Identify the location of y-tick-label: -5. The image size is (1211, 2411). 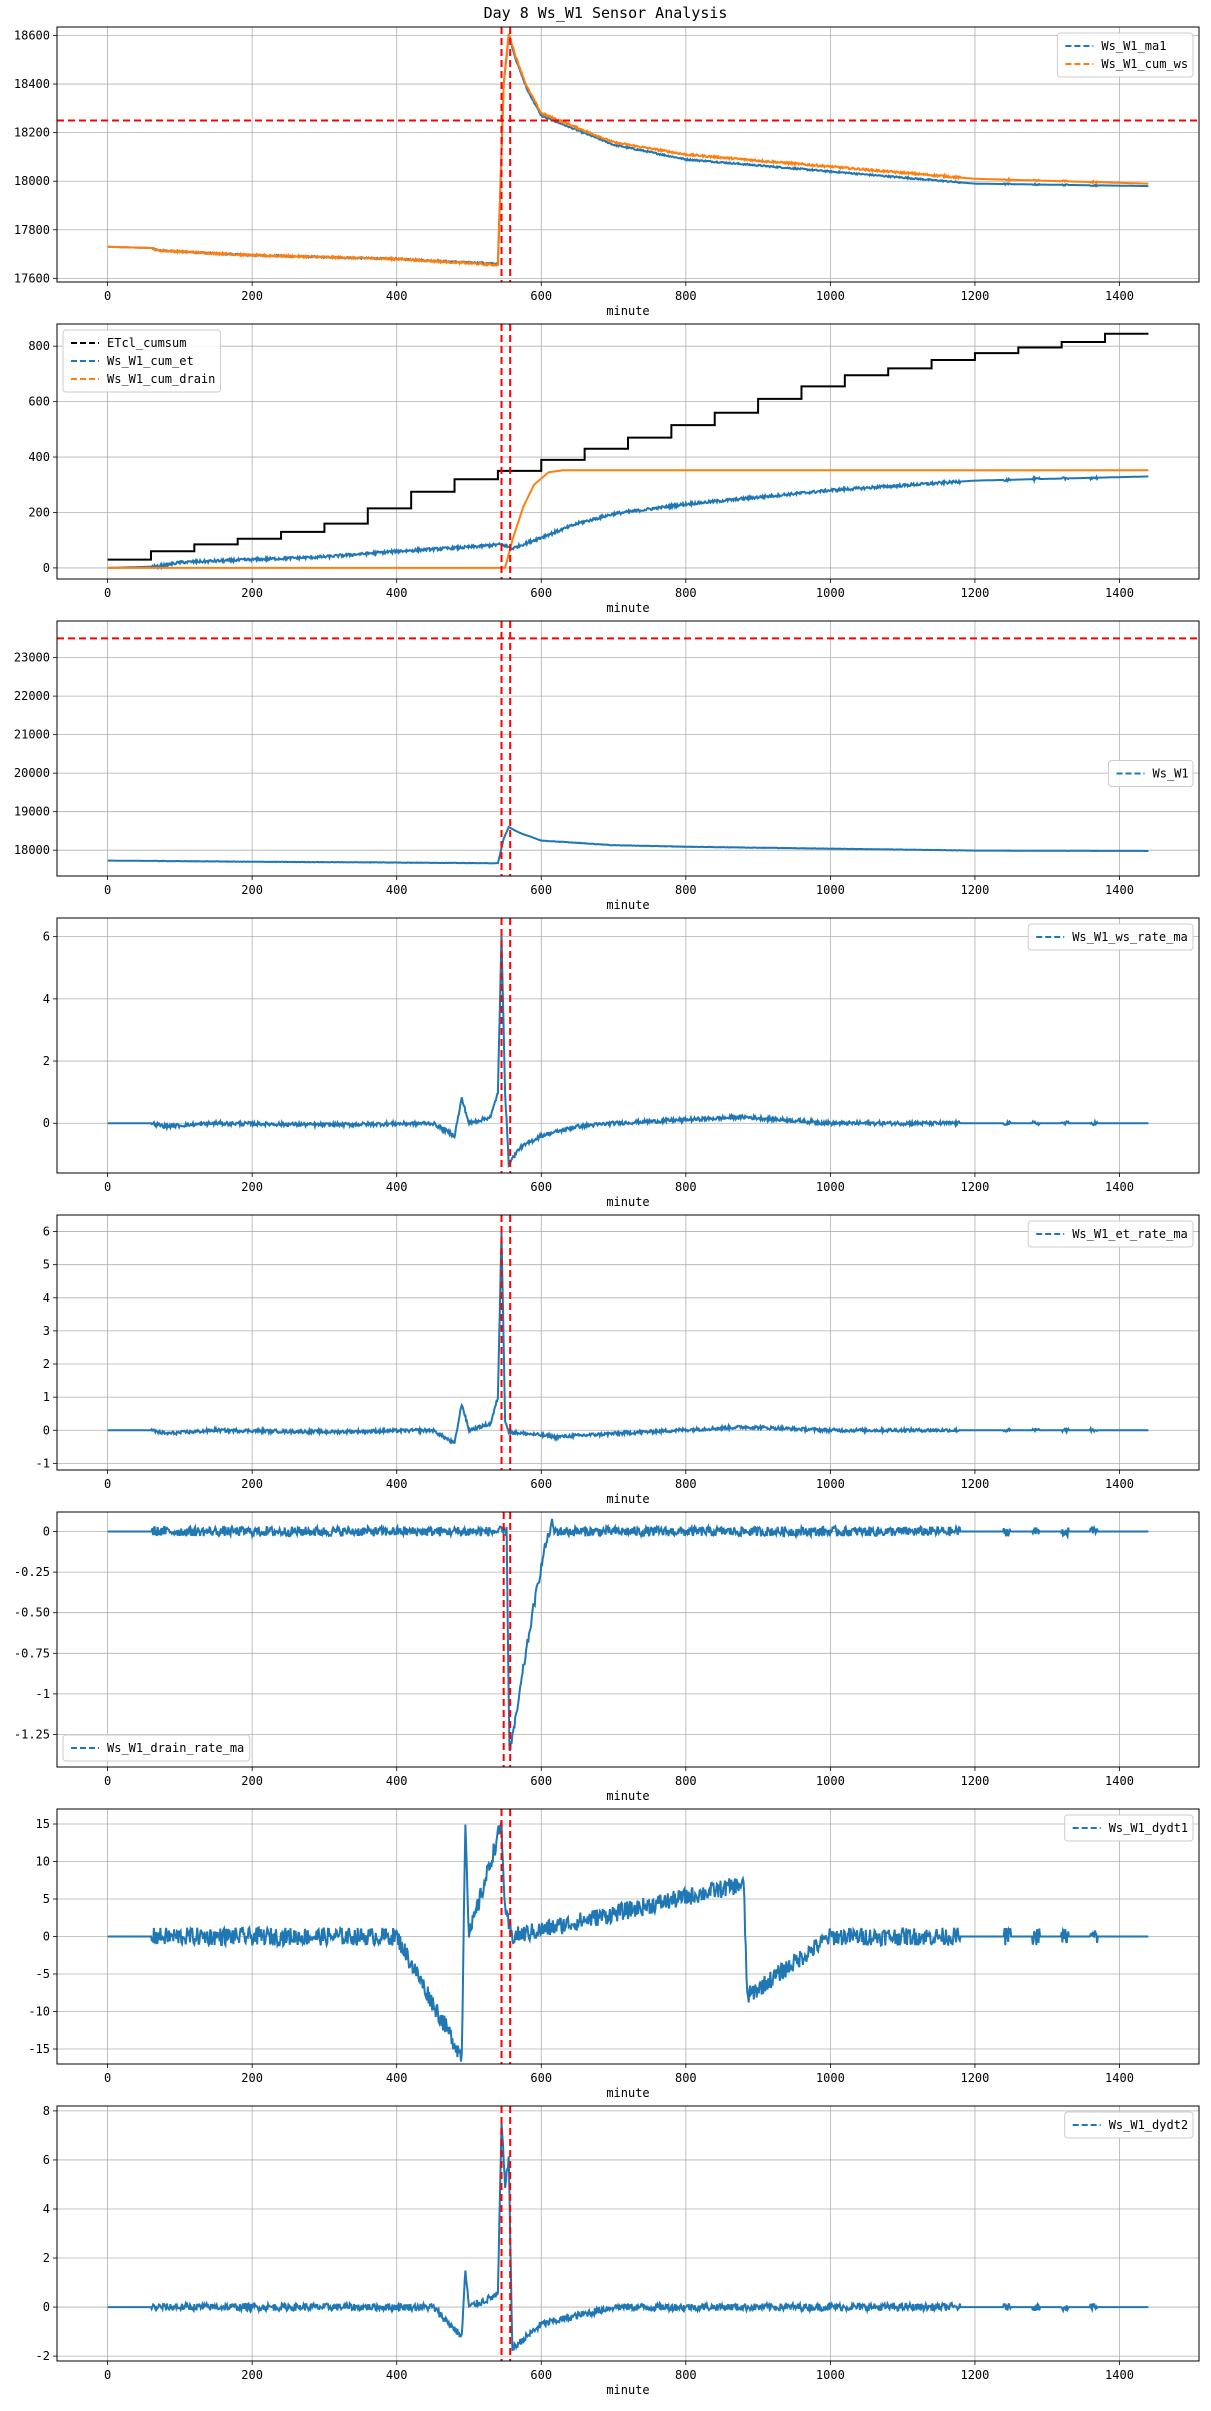
(43, 1974).